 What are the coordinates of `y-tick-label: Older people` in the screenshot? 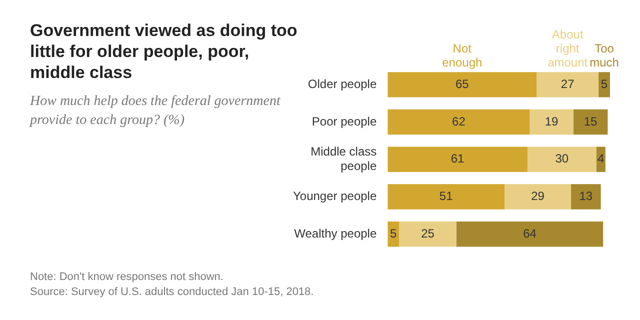 It's located at (342, 83).